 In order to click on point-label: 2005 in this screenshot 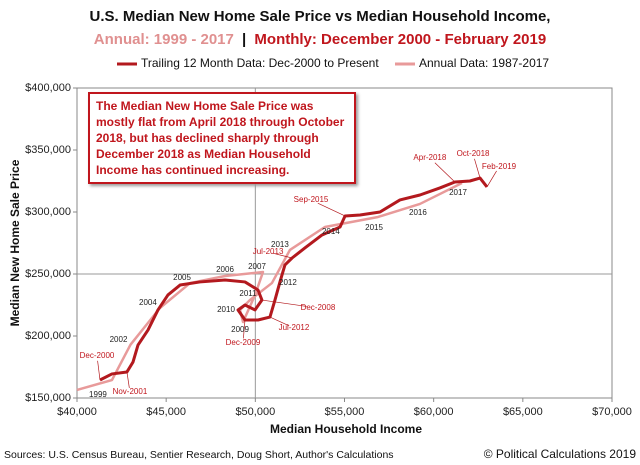, I will do `click(182, 277)`.